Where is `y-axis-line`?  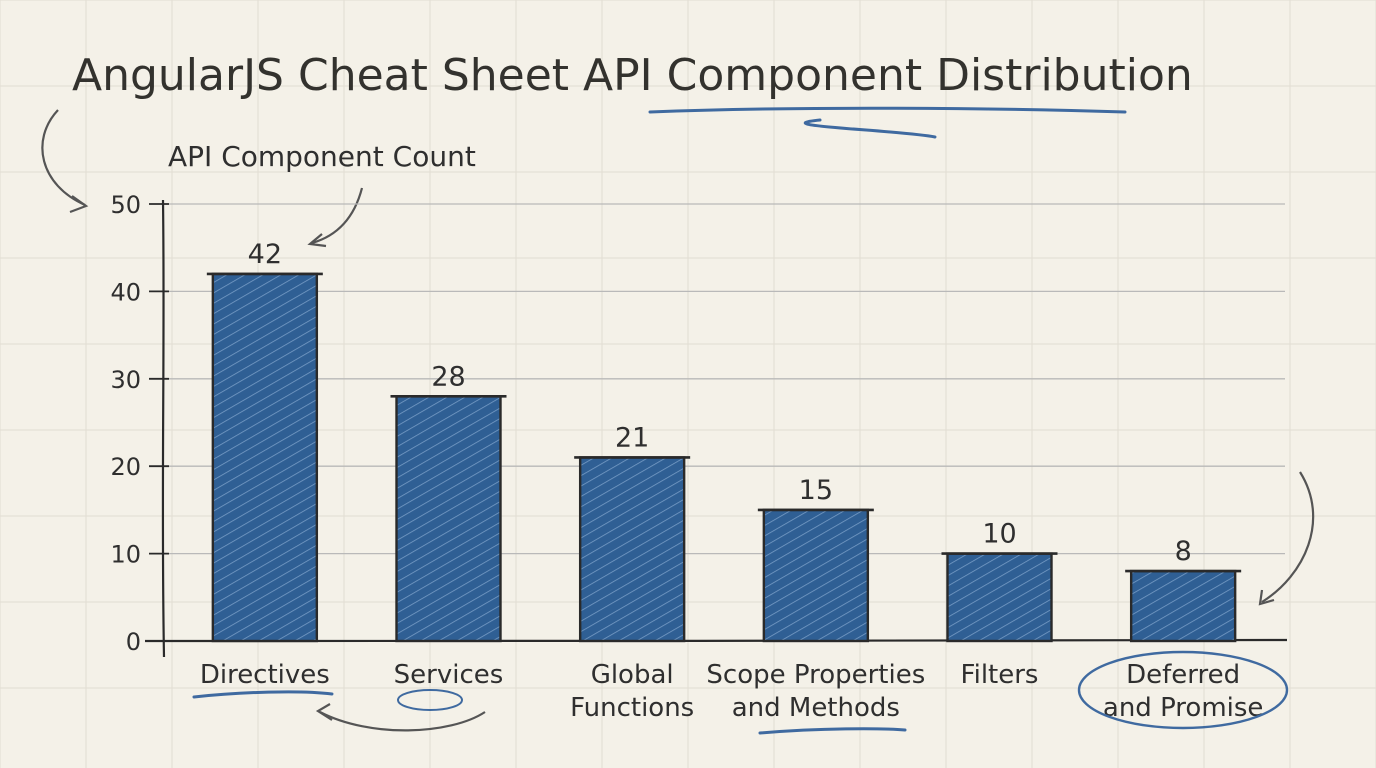
y-axis-line is located at coordinates (163, 428).